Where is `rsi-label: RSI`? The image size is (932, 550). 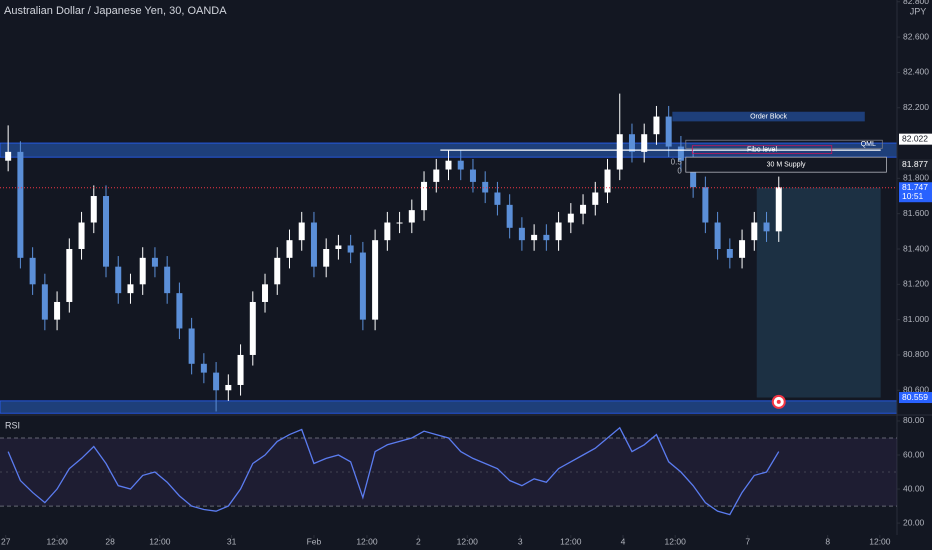 rsi-label: RSI is located at coordinates (12, 425).